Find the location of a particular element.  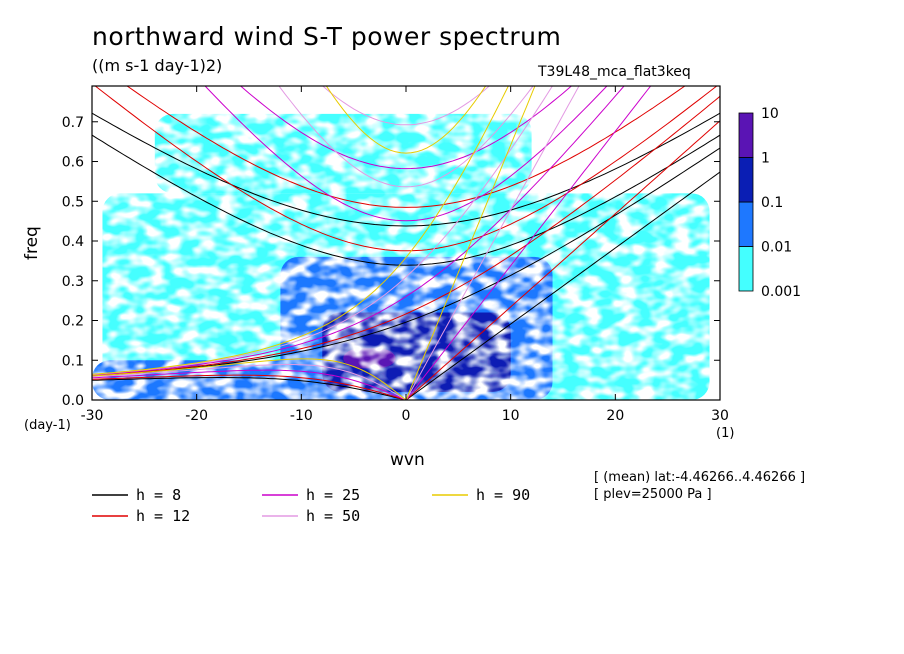

colorbar-label: 0.1 is located at coordinates (772, 203).